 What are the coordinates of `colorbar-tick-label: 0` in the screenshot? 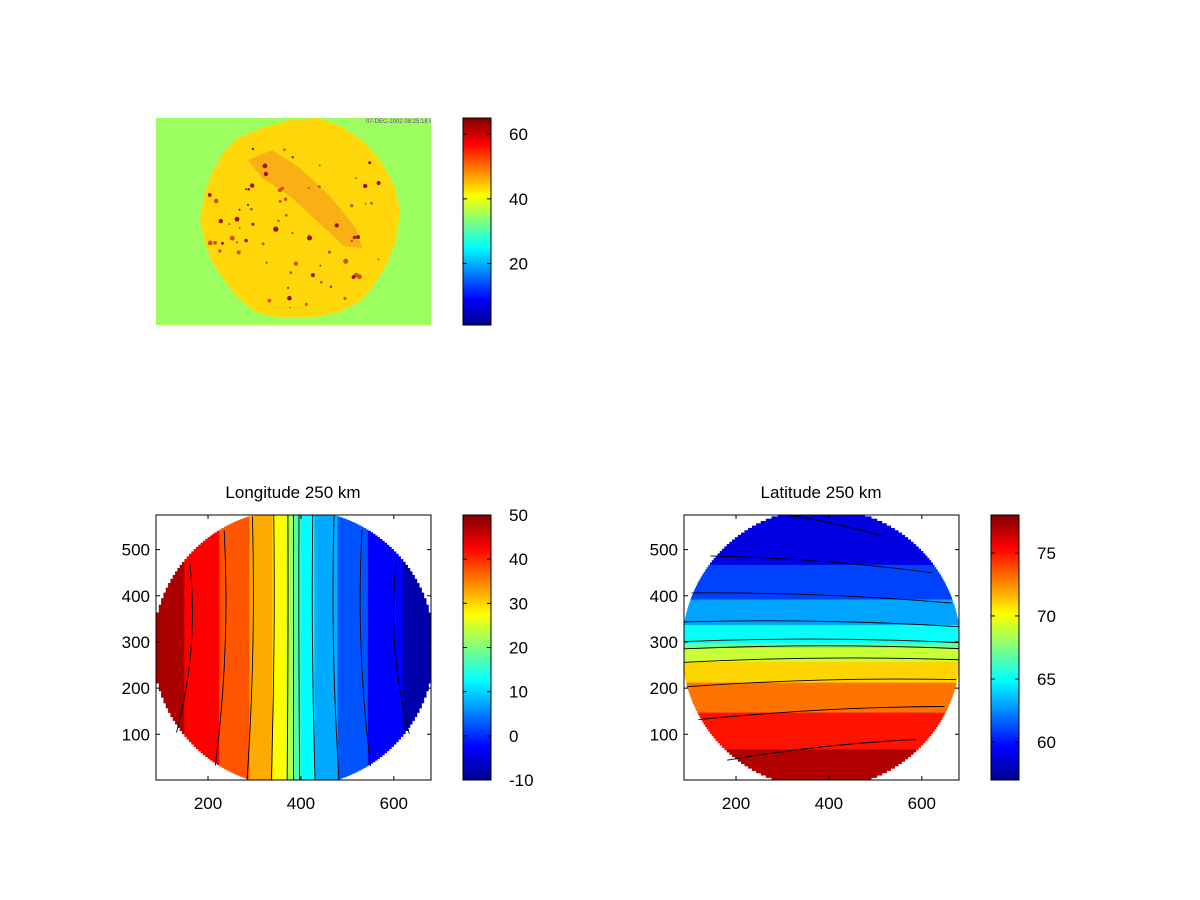 It's located at (513, 736).